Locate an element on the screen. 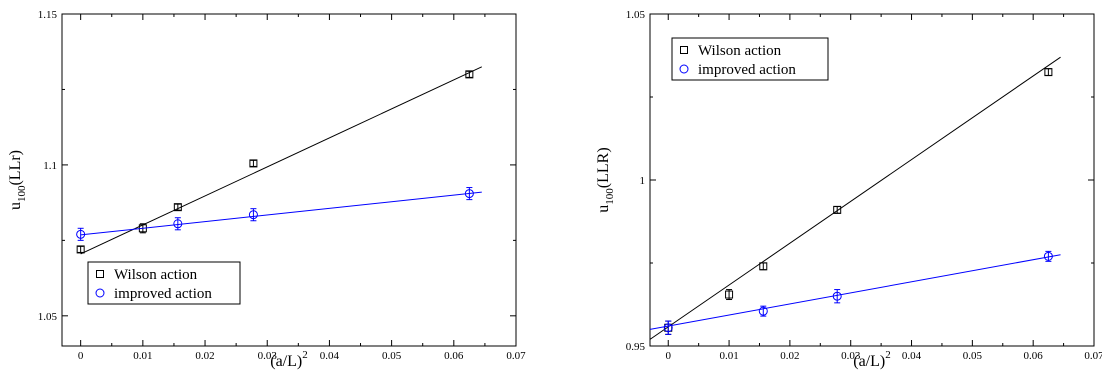  y-axis-label: u100(LLR) is located at coordinates (605, 179).